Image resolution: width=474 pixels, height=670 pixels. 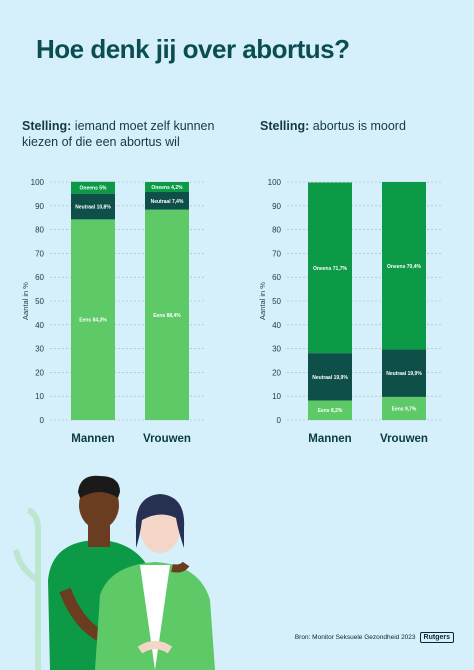 I want to click on statement-text: abortus is moord, so click(x=359, y=126).